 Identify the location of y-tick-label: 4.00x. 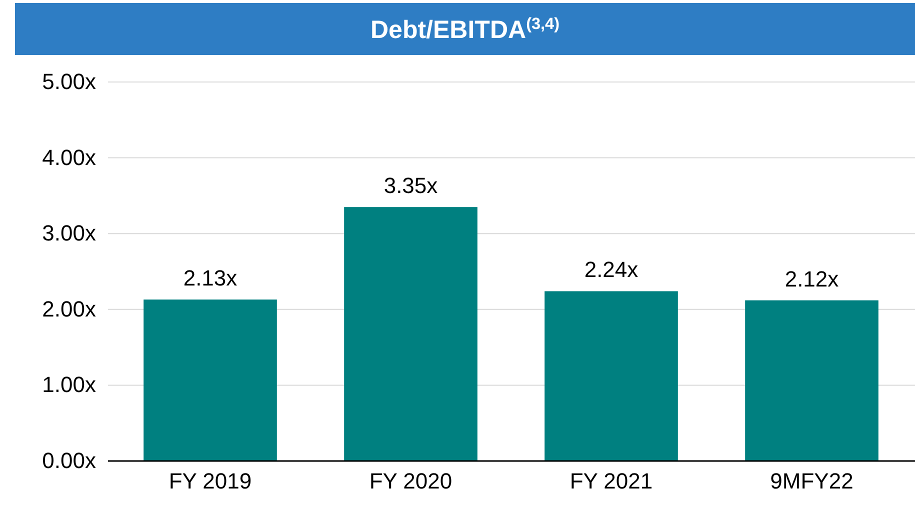
(69, 157).